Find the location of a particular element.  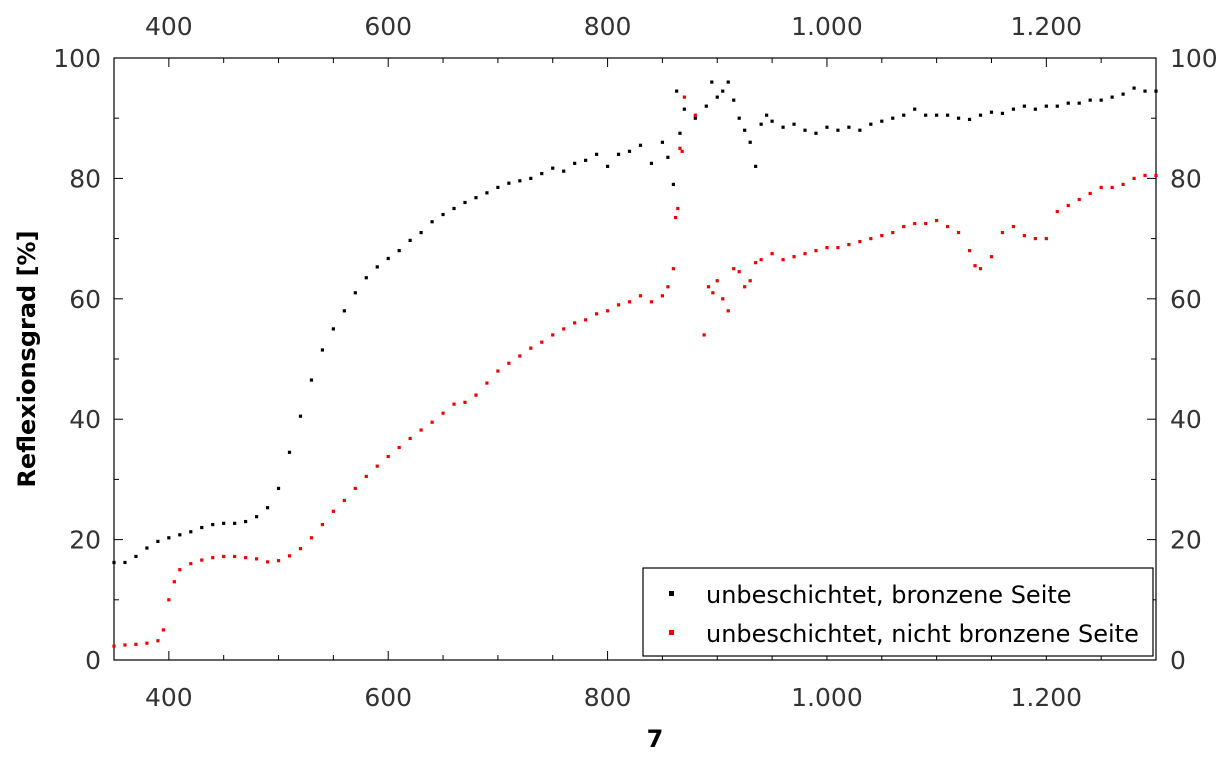

x-tick-label-top: 600 is located at coordinates (388, 26).